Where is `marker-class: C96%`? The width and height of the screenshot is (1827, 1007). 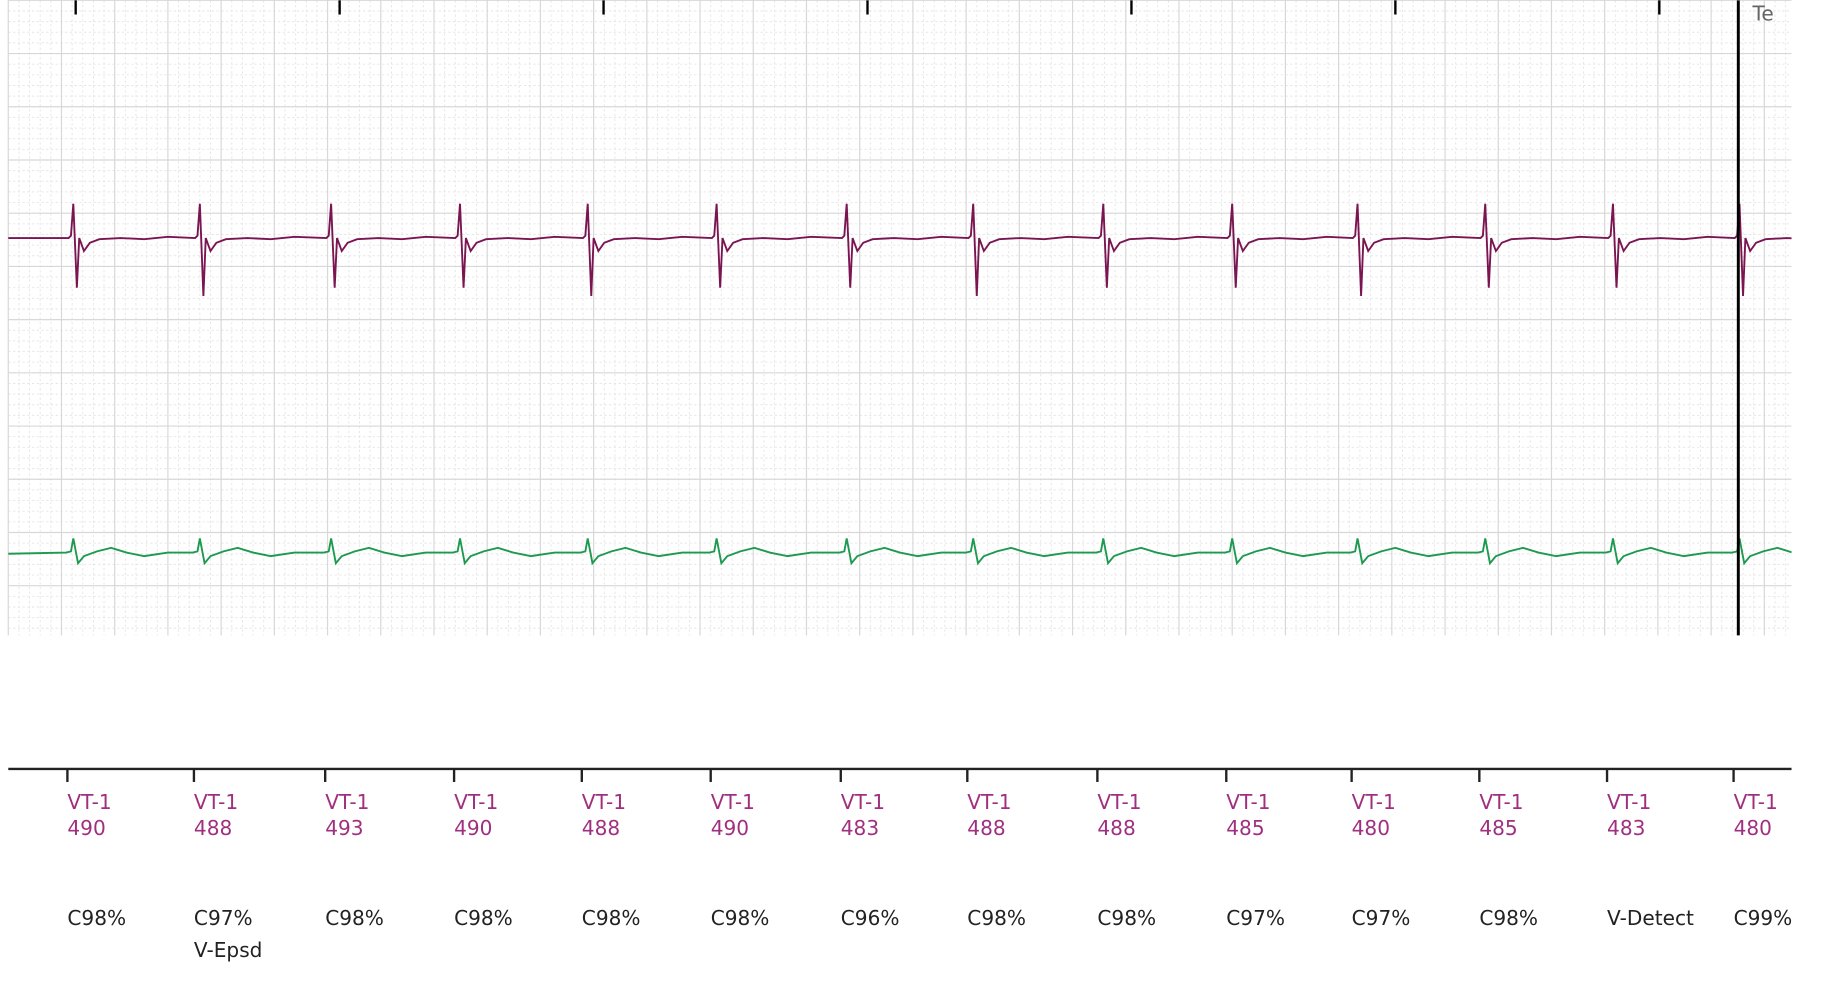
marker-class: C96% is located at coordinates (870, 918).